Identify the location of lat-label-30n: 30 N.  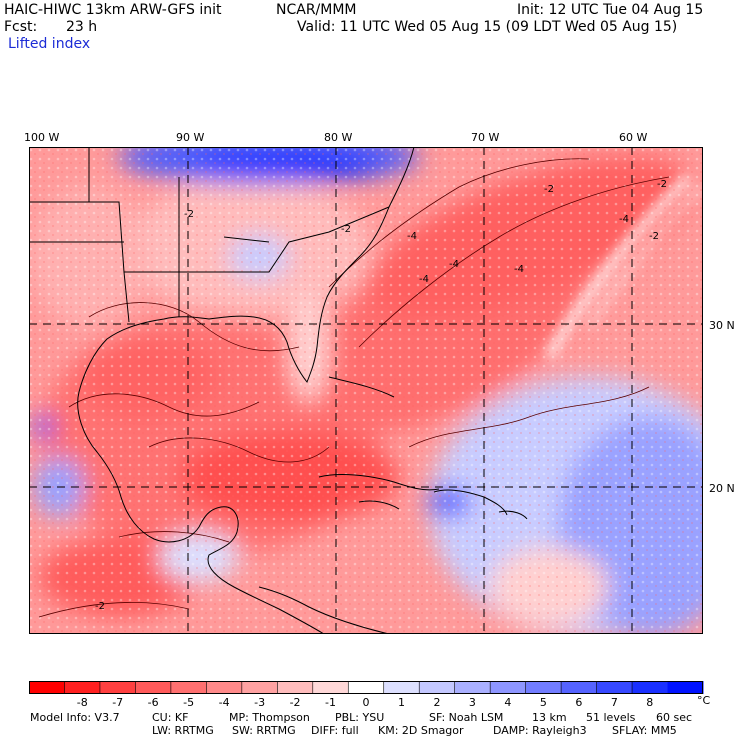
(722, 325).